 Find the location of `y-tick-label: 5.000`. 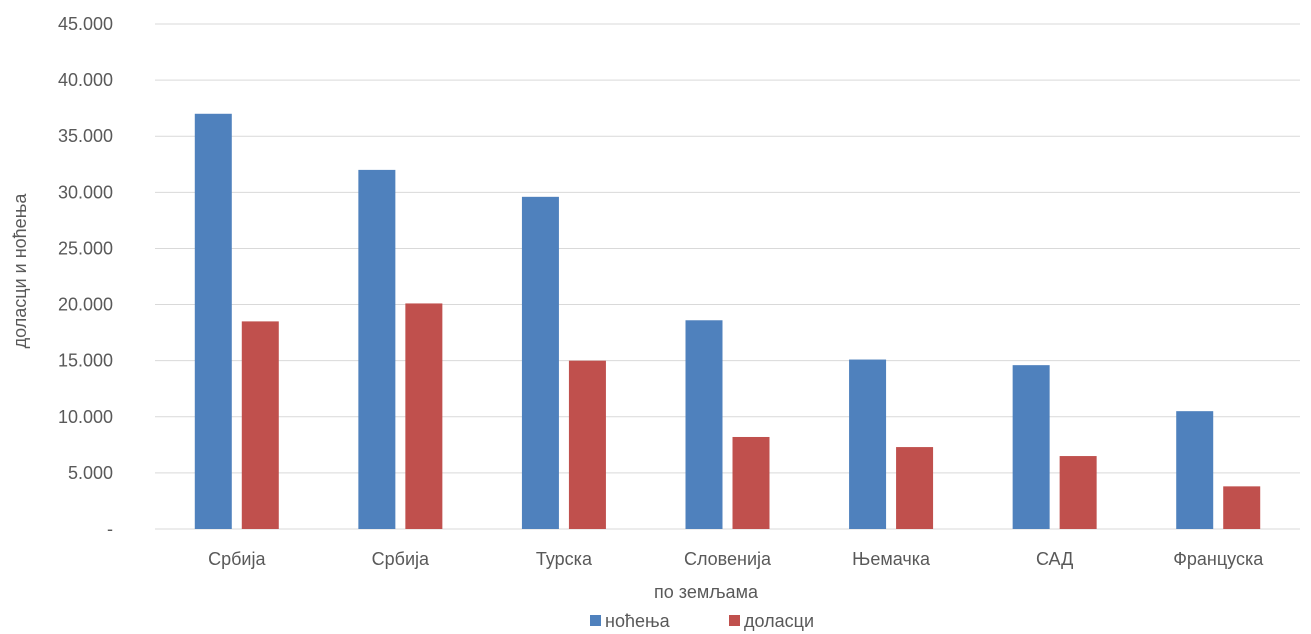

y-tick-label: 5.000 is located at coordinates (90, 473).